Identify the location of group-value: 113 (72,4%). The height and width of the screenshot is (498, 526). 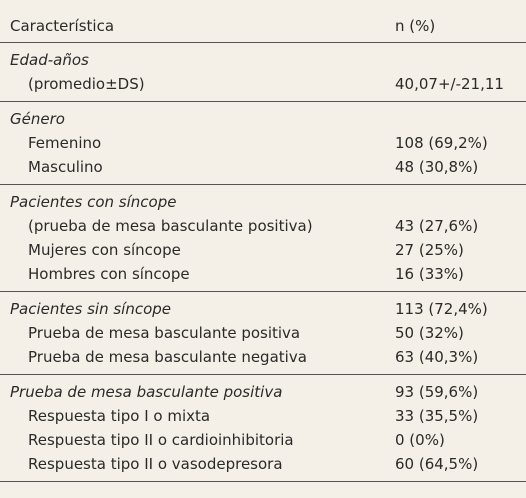
(441, 309).